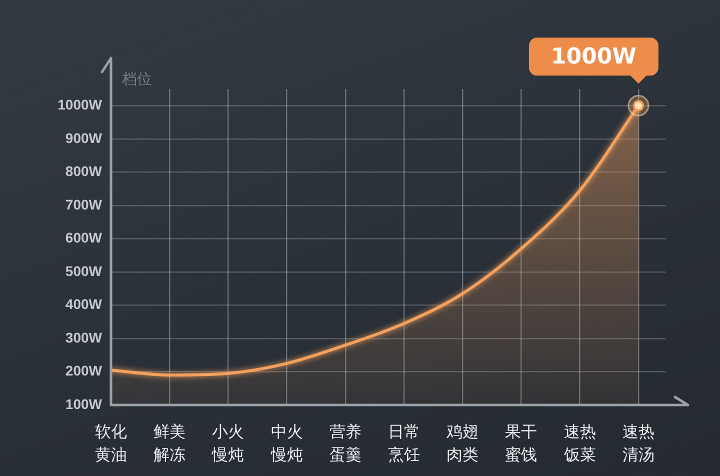 This screenshot has height=476, width=720. I want to click on y-tick-label: 800W, so click(84, 171).